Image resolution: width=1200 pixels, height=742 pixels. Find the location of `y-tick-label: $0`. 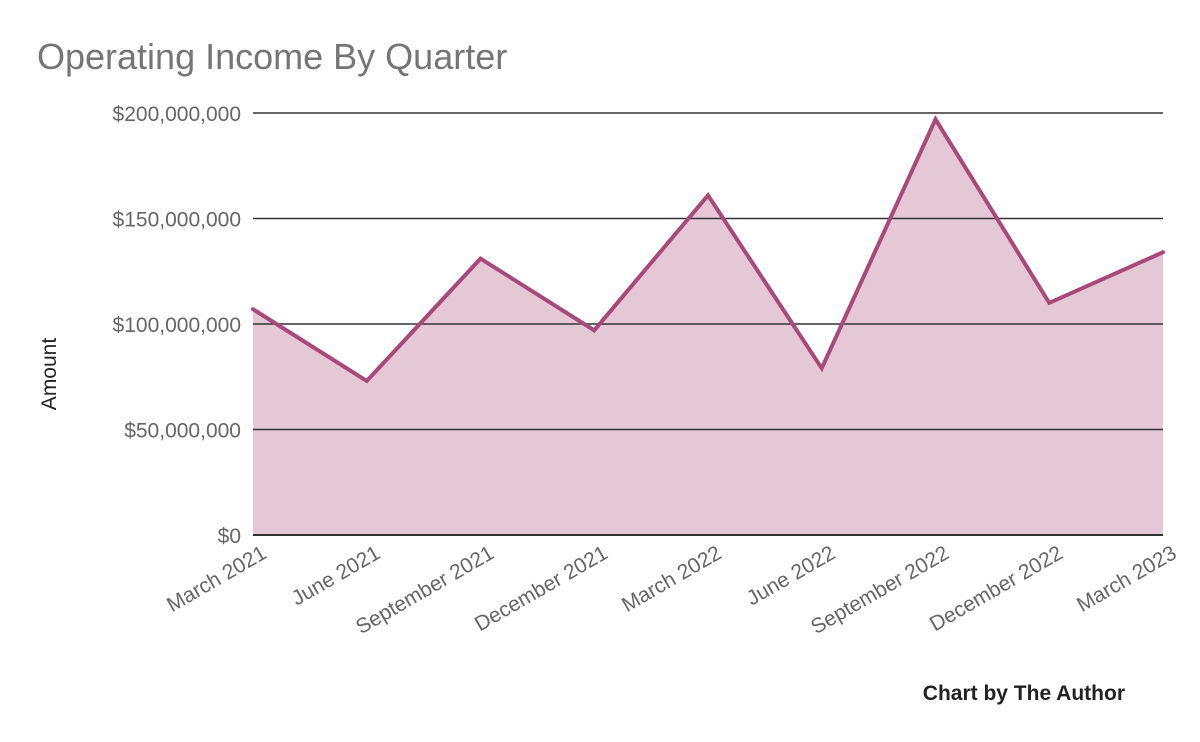

y-tick-label: $0 is located at coordinates (229, 536).